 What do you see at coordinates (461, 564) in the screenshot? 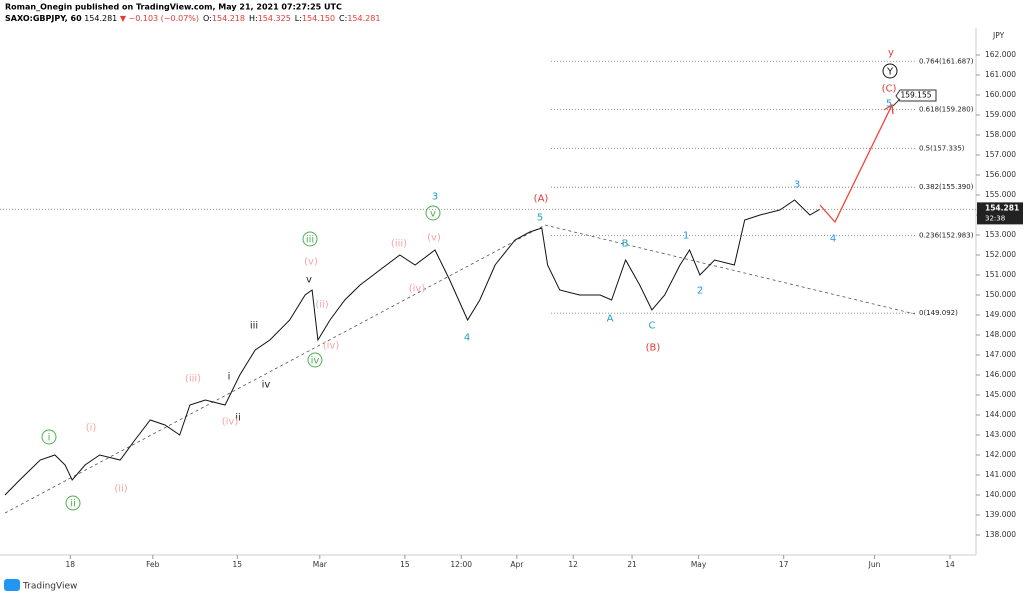
I see `x-tick-label: 12:00` at bounding box center [461, 564].